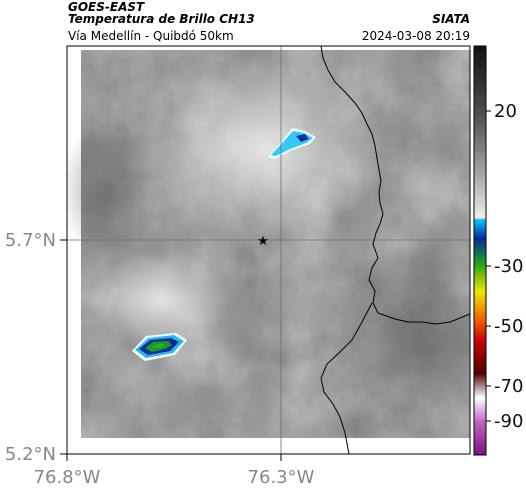 Image resolution: width=526 pixels, height=491 pixels. Describe the element at coordinates (292, 143) in the screenshot. I see `convective-cell-north` at that location.